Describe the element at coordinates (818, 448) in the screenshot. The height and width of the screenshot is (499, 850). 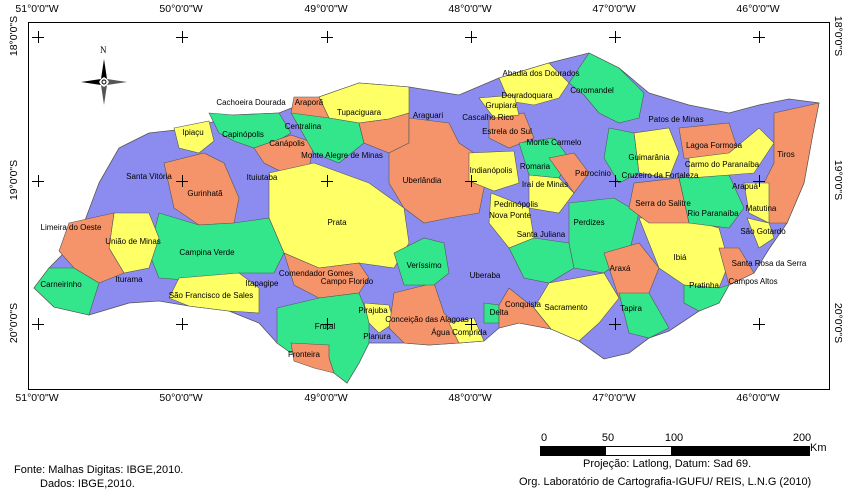
I see `scale-unit: Km` at that location.